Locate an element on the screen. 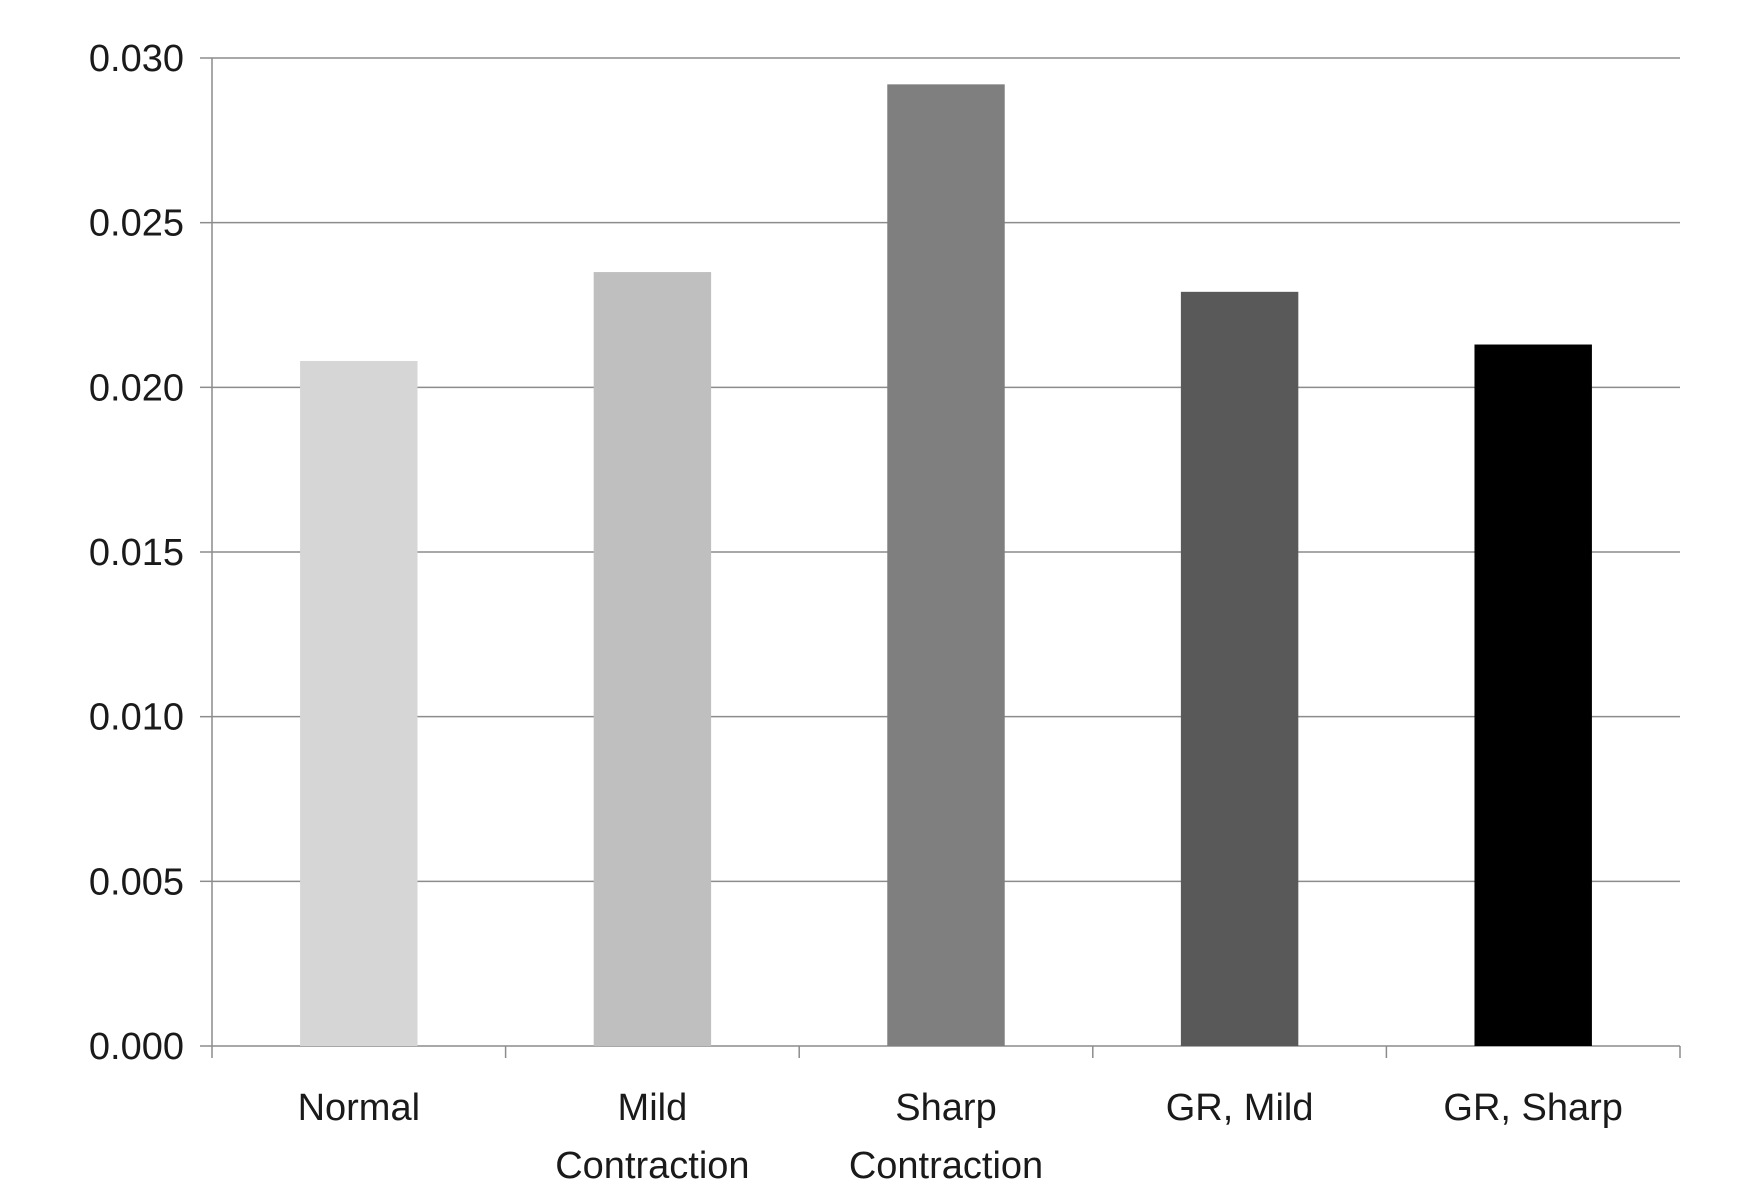 The width and height of the screenshot is (1740, 1194). y-tick-label: 0.005 is located at coordinates (136, 882).